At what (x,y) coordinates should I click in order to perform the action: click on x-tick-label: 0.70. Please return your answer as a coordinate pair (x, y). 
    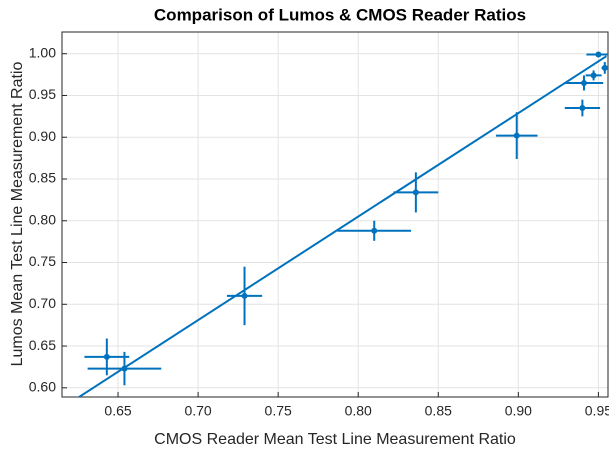
    Looking at the image, I should click on (197, 411).